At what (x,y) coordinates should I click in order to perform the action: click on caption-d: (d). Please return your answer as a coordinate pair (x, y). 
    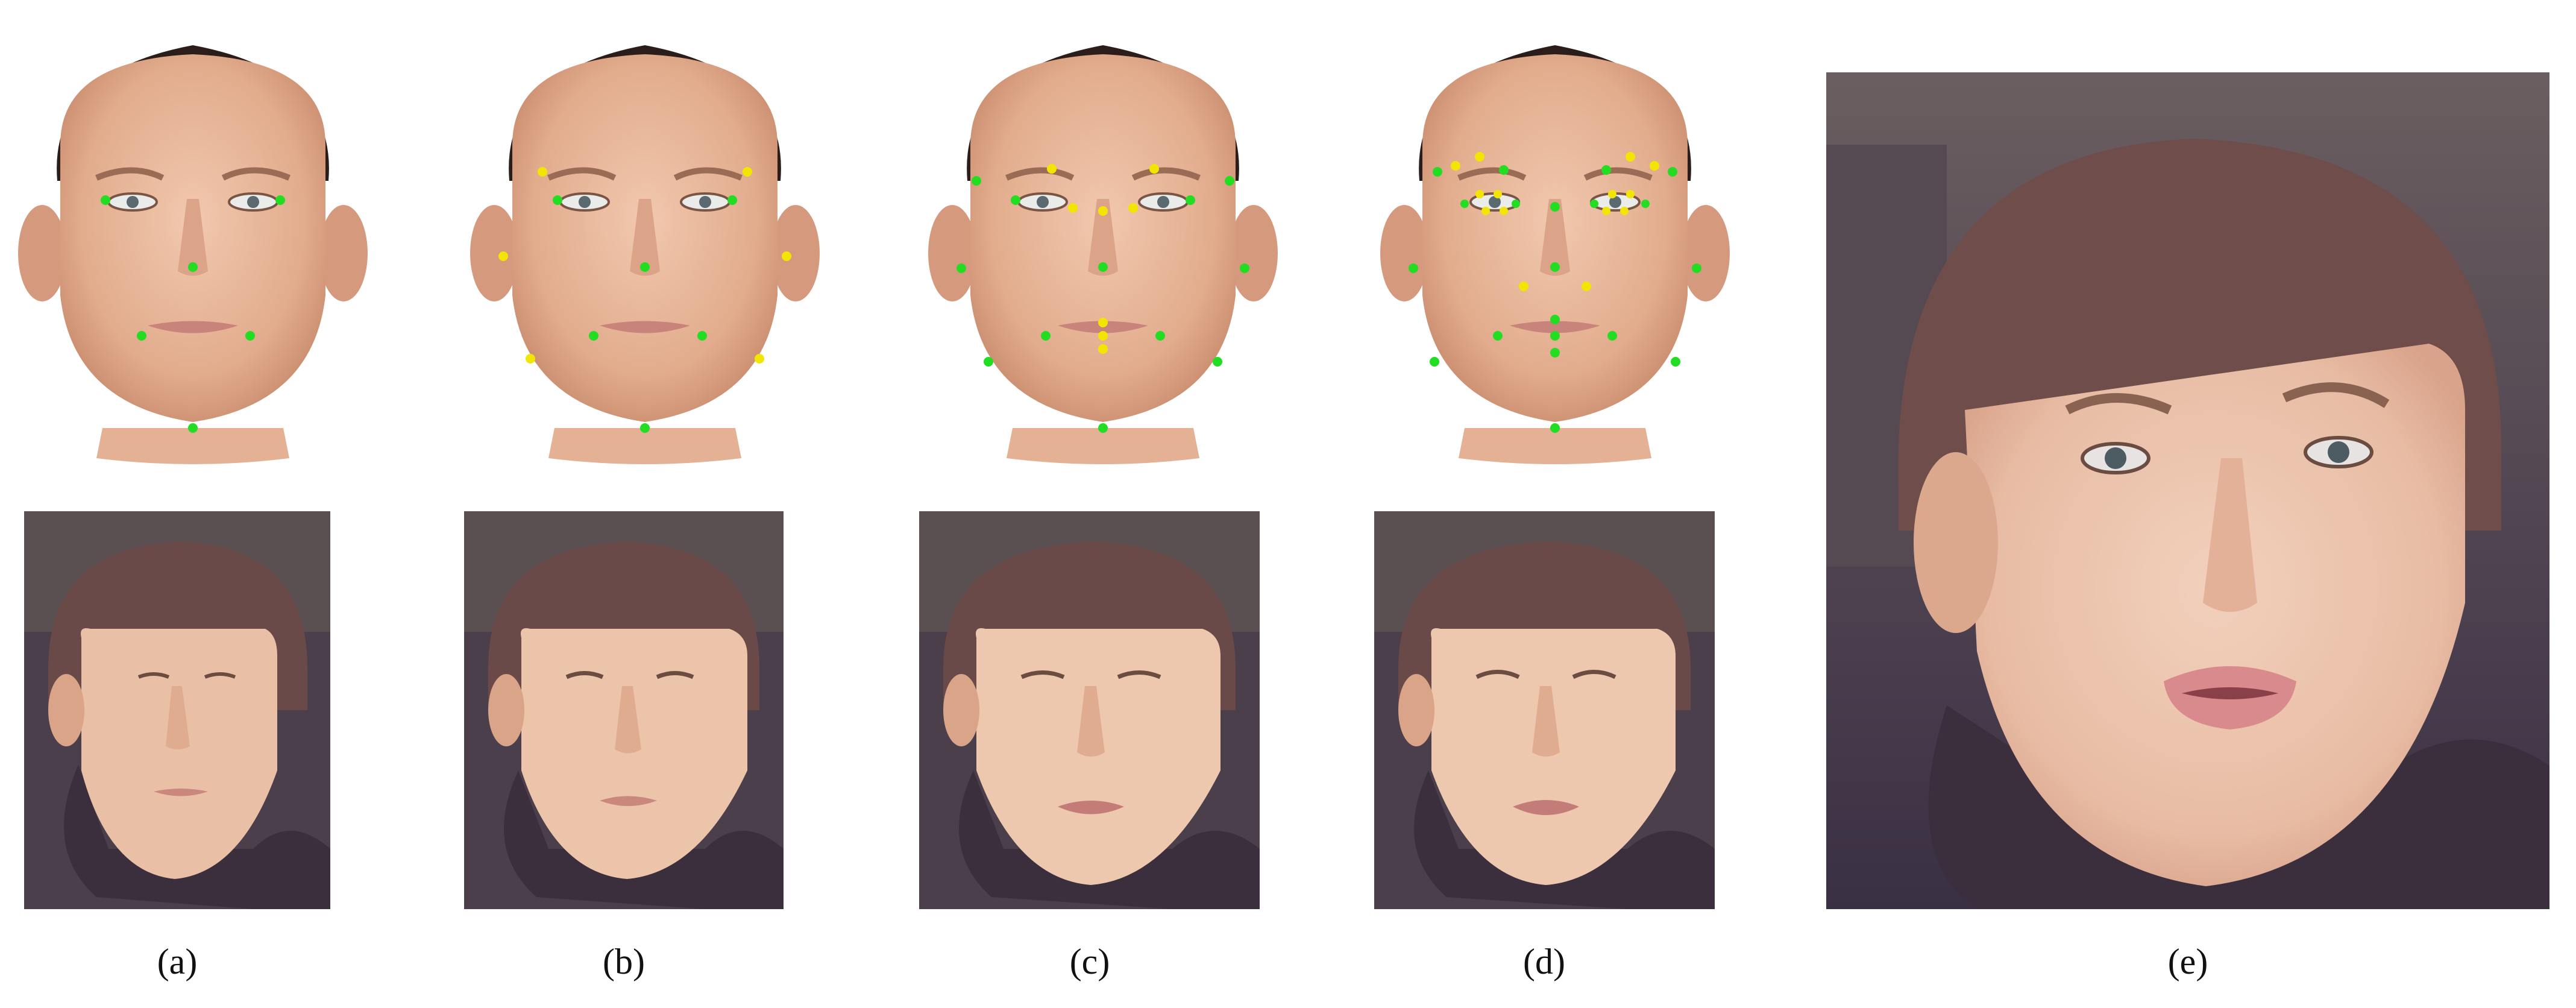
    Looking at the image, I should click on (1544, 962).